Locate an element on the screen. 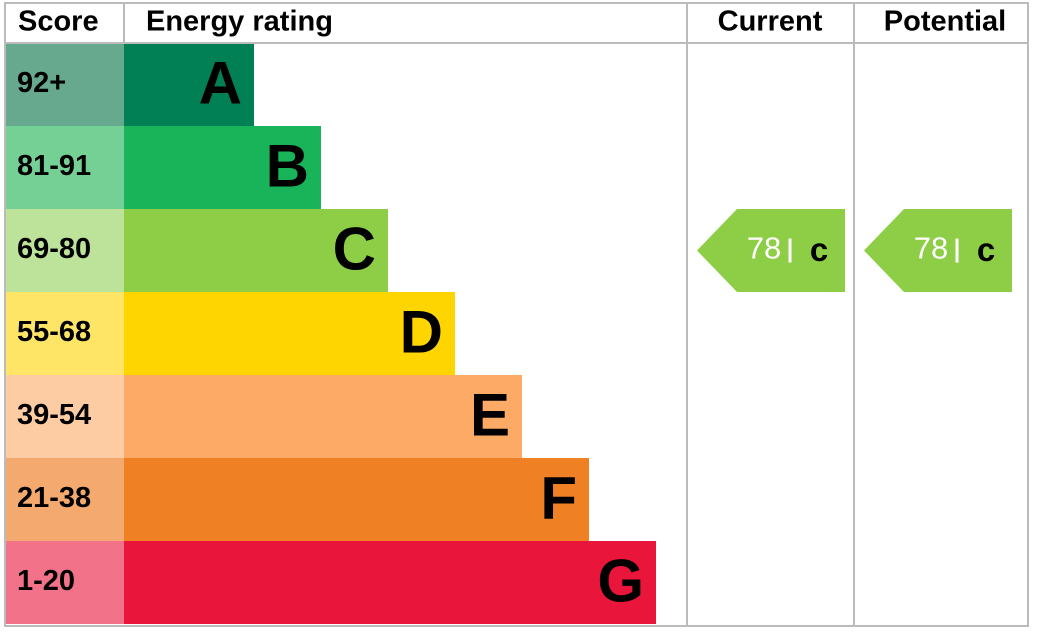  potential-letter: c is located at coordinates (986, 249).